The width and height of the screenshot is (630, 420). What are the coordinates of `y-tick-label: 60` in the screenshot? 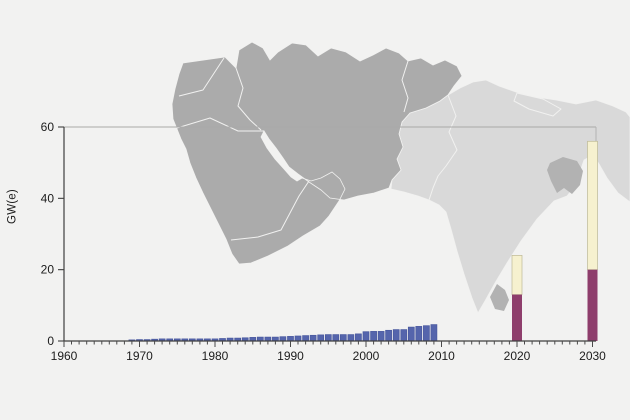 It's located at (48, 127).